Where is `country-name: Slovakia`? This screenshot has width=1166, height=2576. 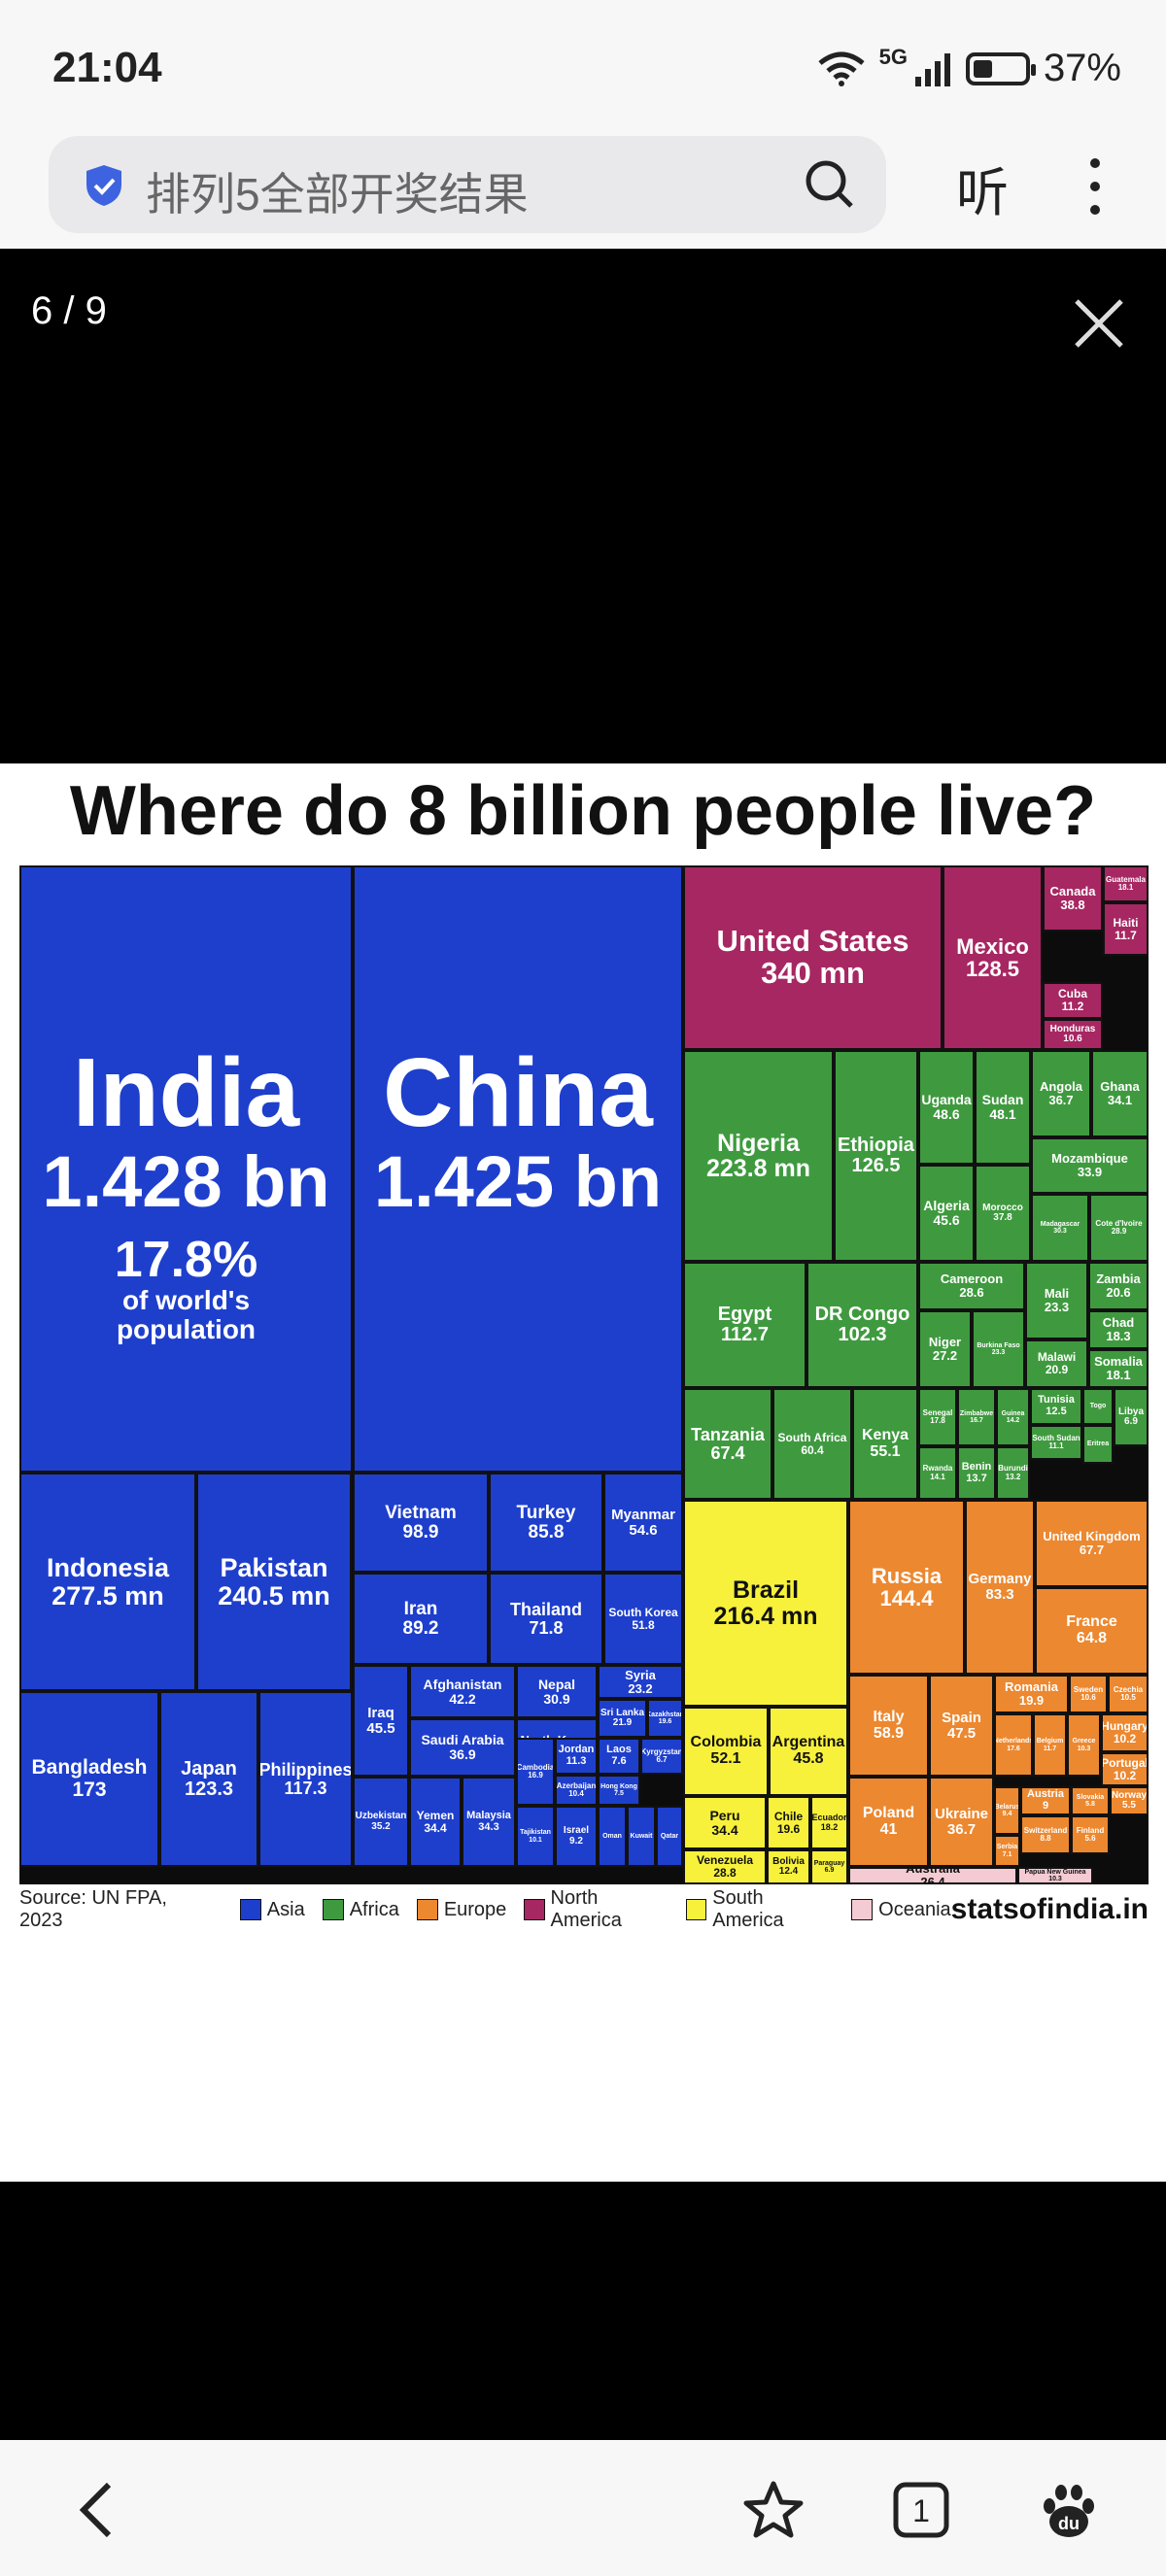
country-name: Slovakia is located at coordinates (1090, 1797).